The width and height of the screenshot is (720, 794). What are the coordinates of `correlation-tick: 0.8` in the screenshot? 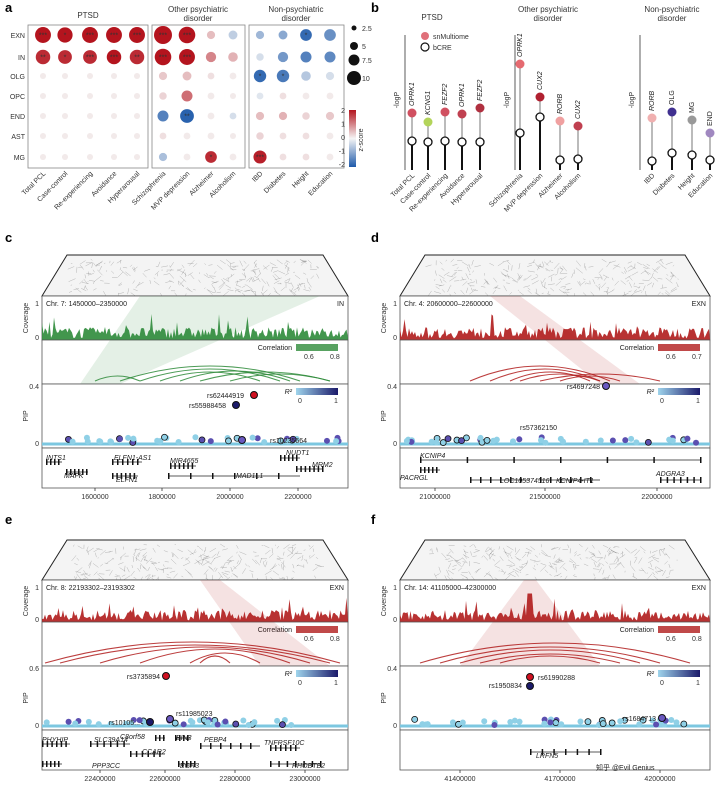 It's located at (697, 639).